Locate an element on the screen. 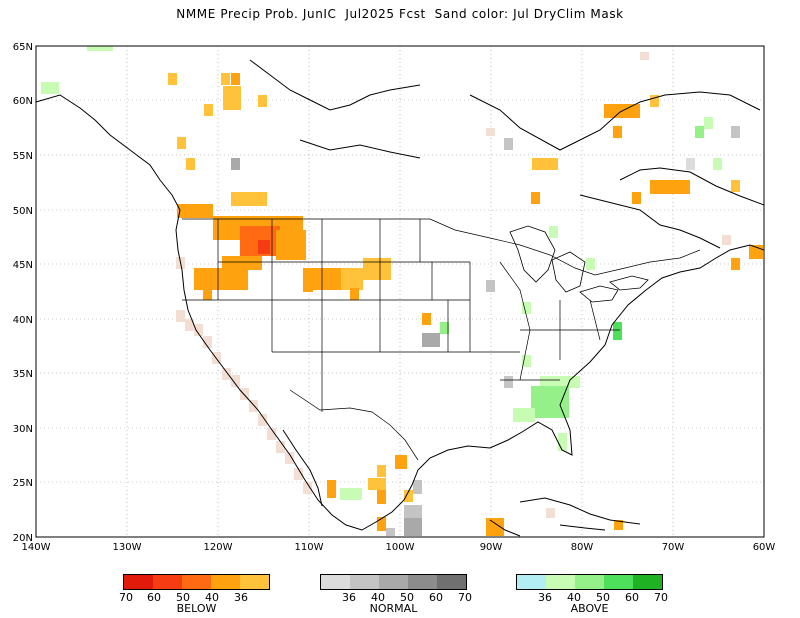 The image size is (800, 618). lon-label: 100W is located at coordinates (400, 547).